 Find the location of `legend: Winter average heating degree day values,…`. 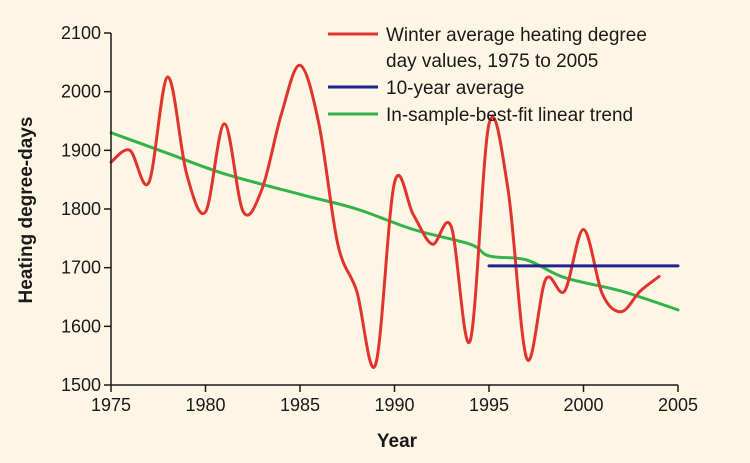

legend: Winter average heating degree day values,… is located at coordinates (487, 75).